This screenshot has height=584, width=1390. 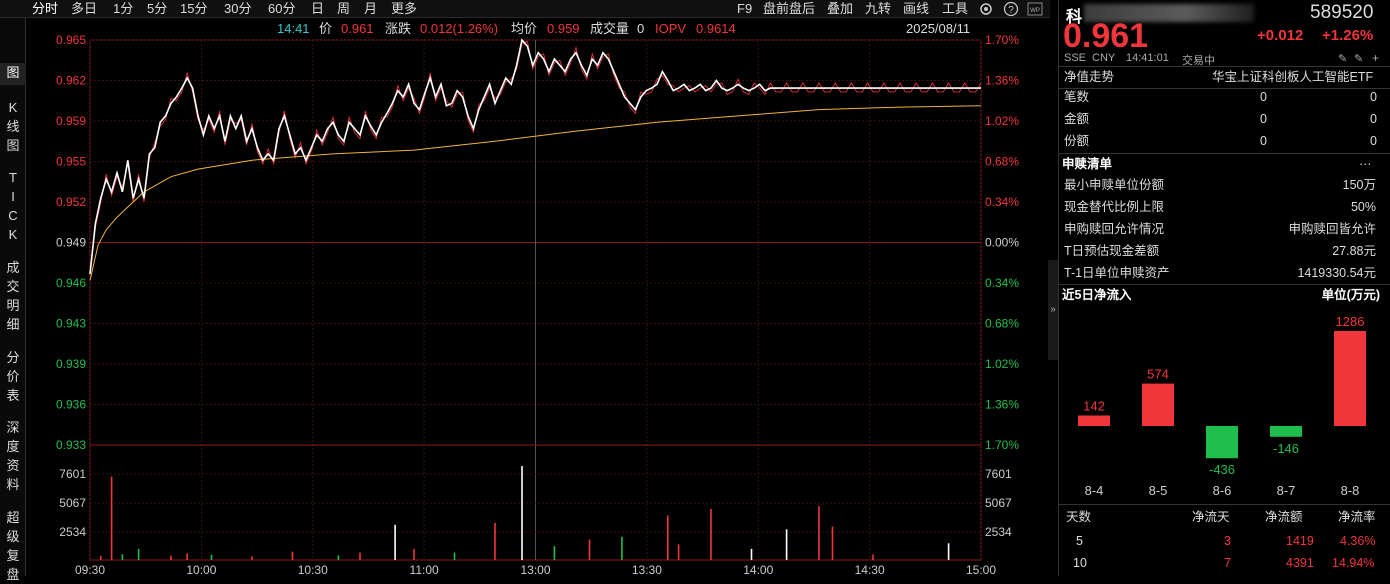 What do you see at coordinates (1079, 517) in the screenshot?
I see `col-days: 天数` at bounding box center [1079, 517].